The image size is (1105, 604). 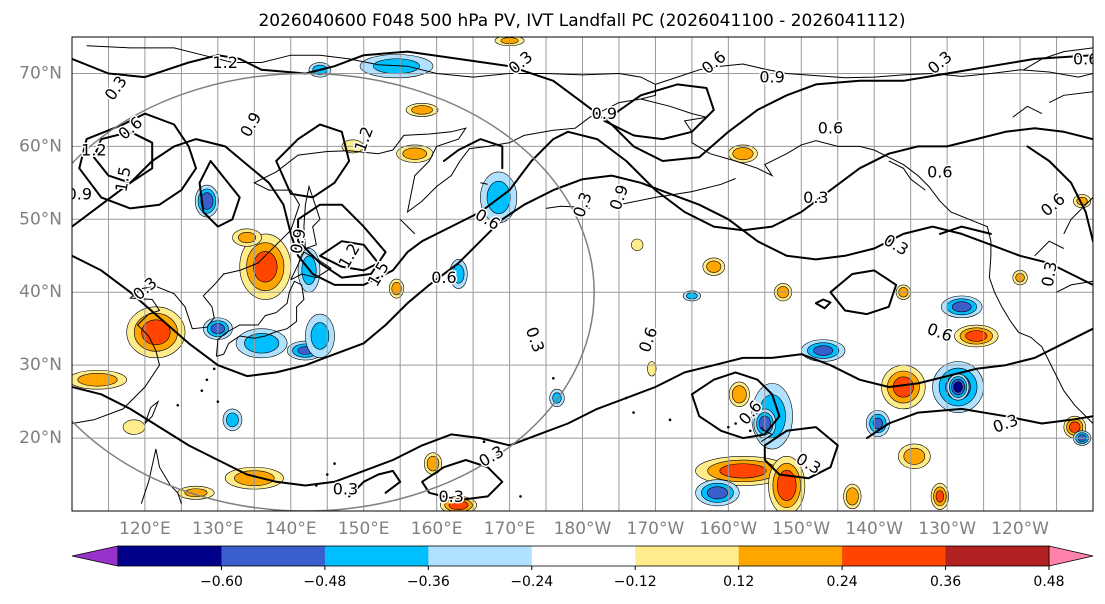 What do you see at coordinates (428, 582) in the screenshot?
I see `colorbar-tick-label: −0.36` at bounding box center [428, 582].